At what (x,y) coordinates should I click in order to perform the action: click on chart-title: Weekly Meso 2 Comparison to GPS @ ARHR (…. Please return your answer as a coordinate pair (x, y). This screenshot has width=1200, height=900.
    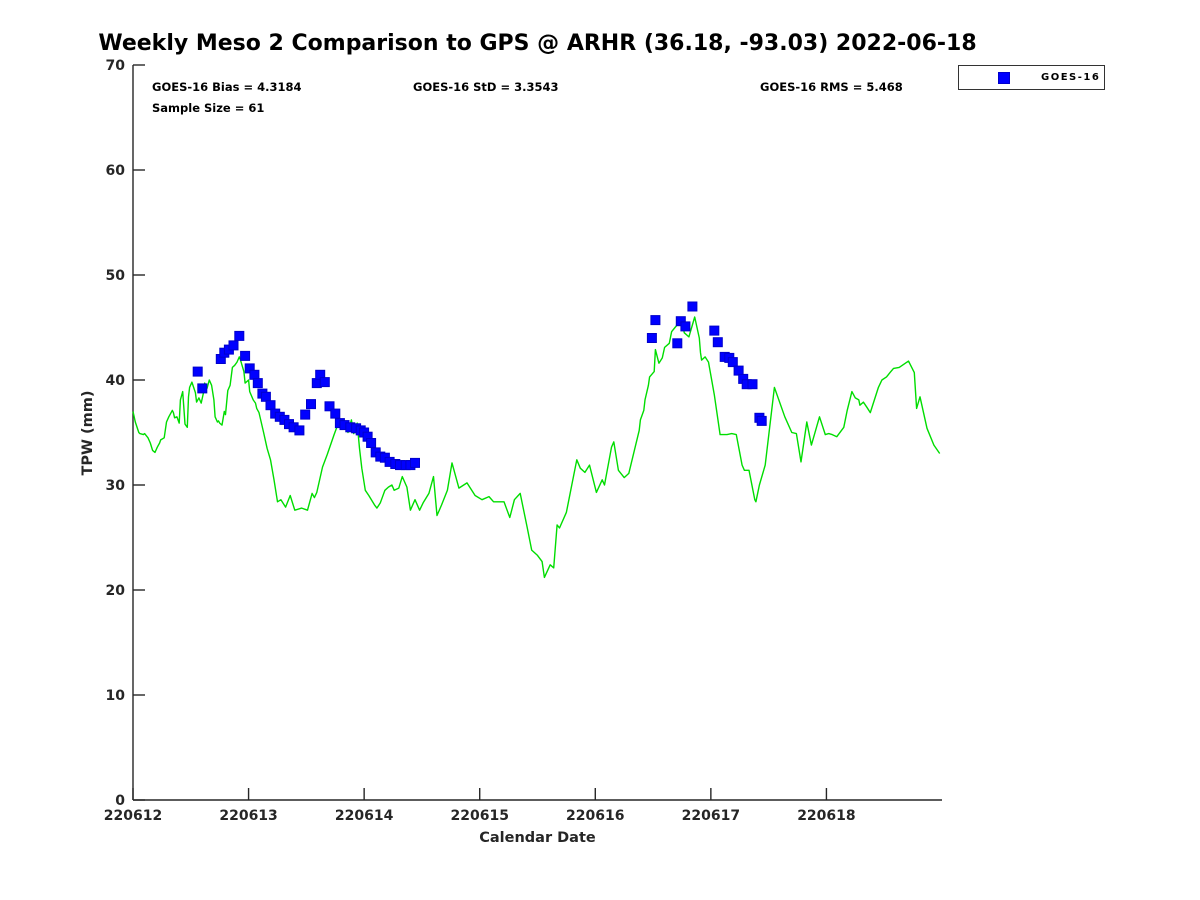
    Looking at the image, I should click on (537, 43).